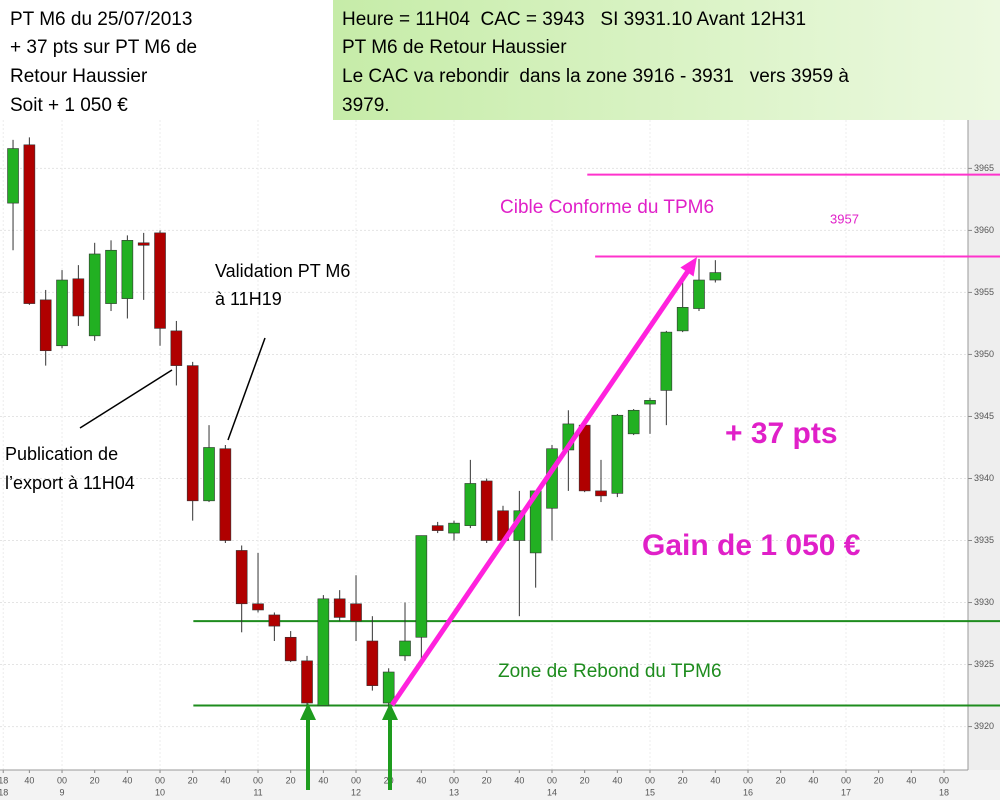 The width and height of the screenshot is (1000, 800). I want to click on header-left: Retour Haussier, so click(79, 76).